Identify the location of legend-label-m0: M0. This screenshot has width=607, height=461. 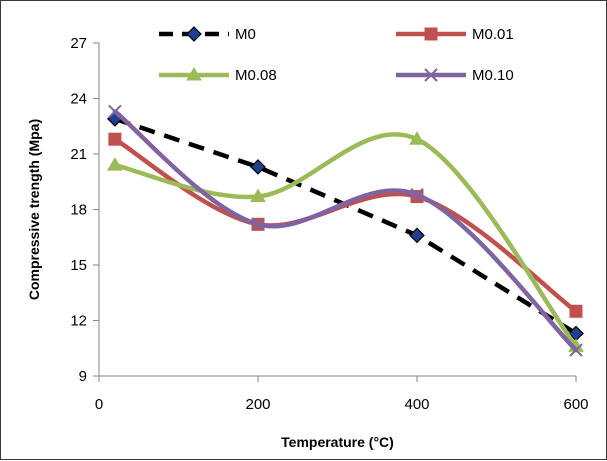
(245, 34).